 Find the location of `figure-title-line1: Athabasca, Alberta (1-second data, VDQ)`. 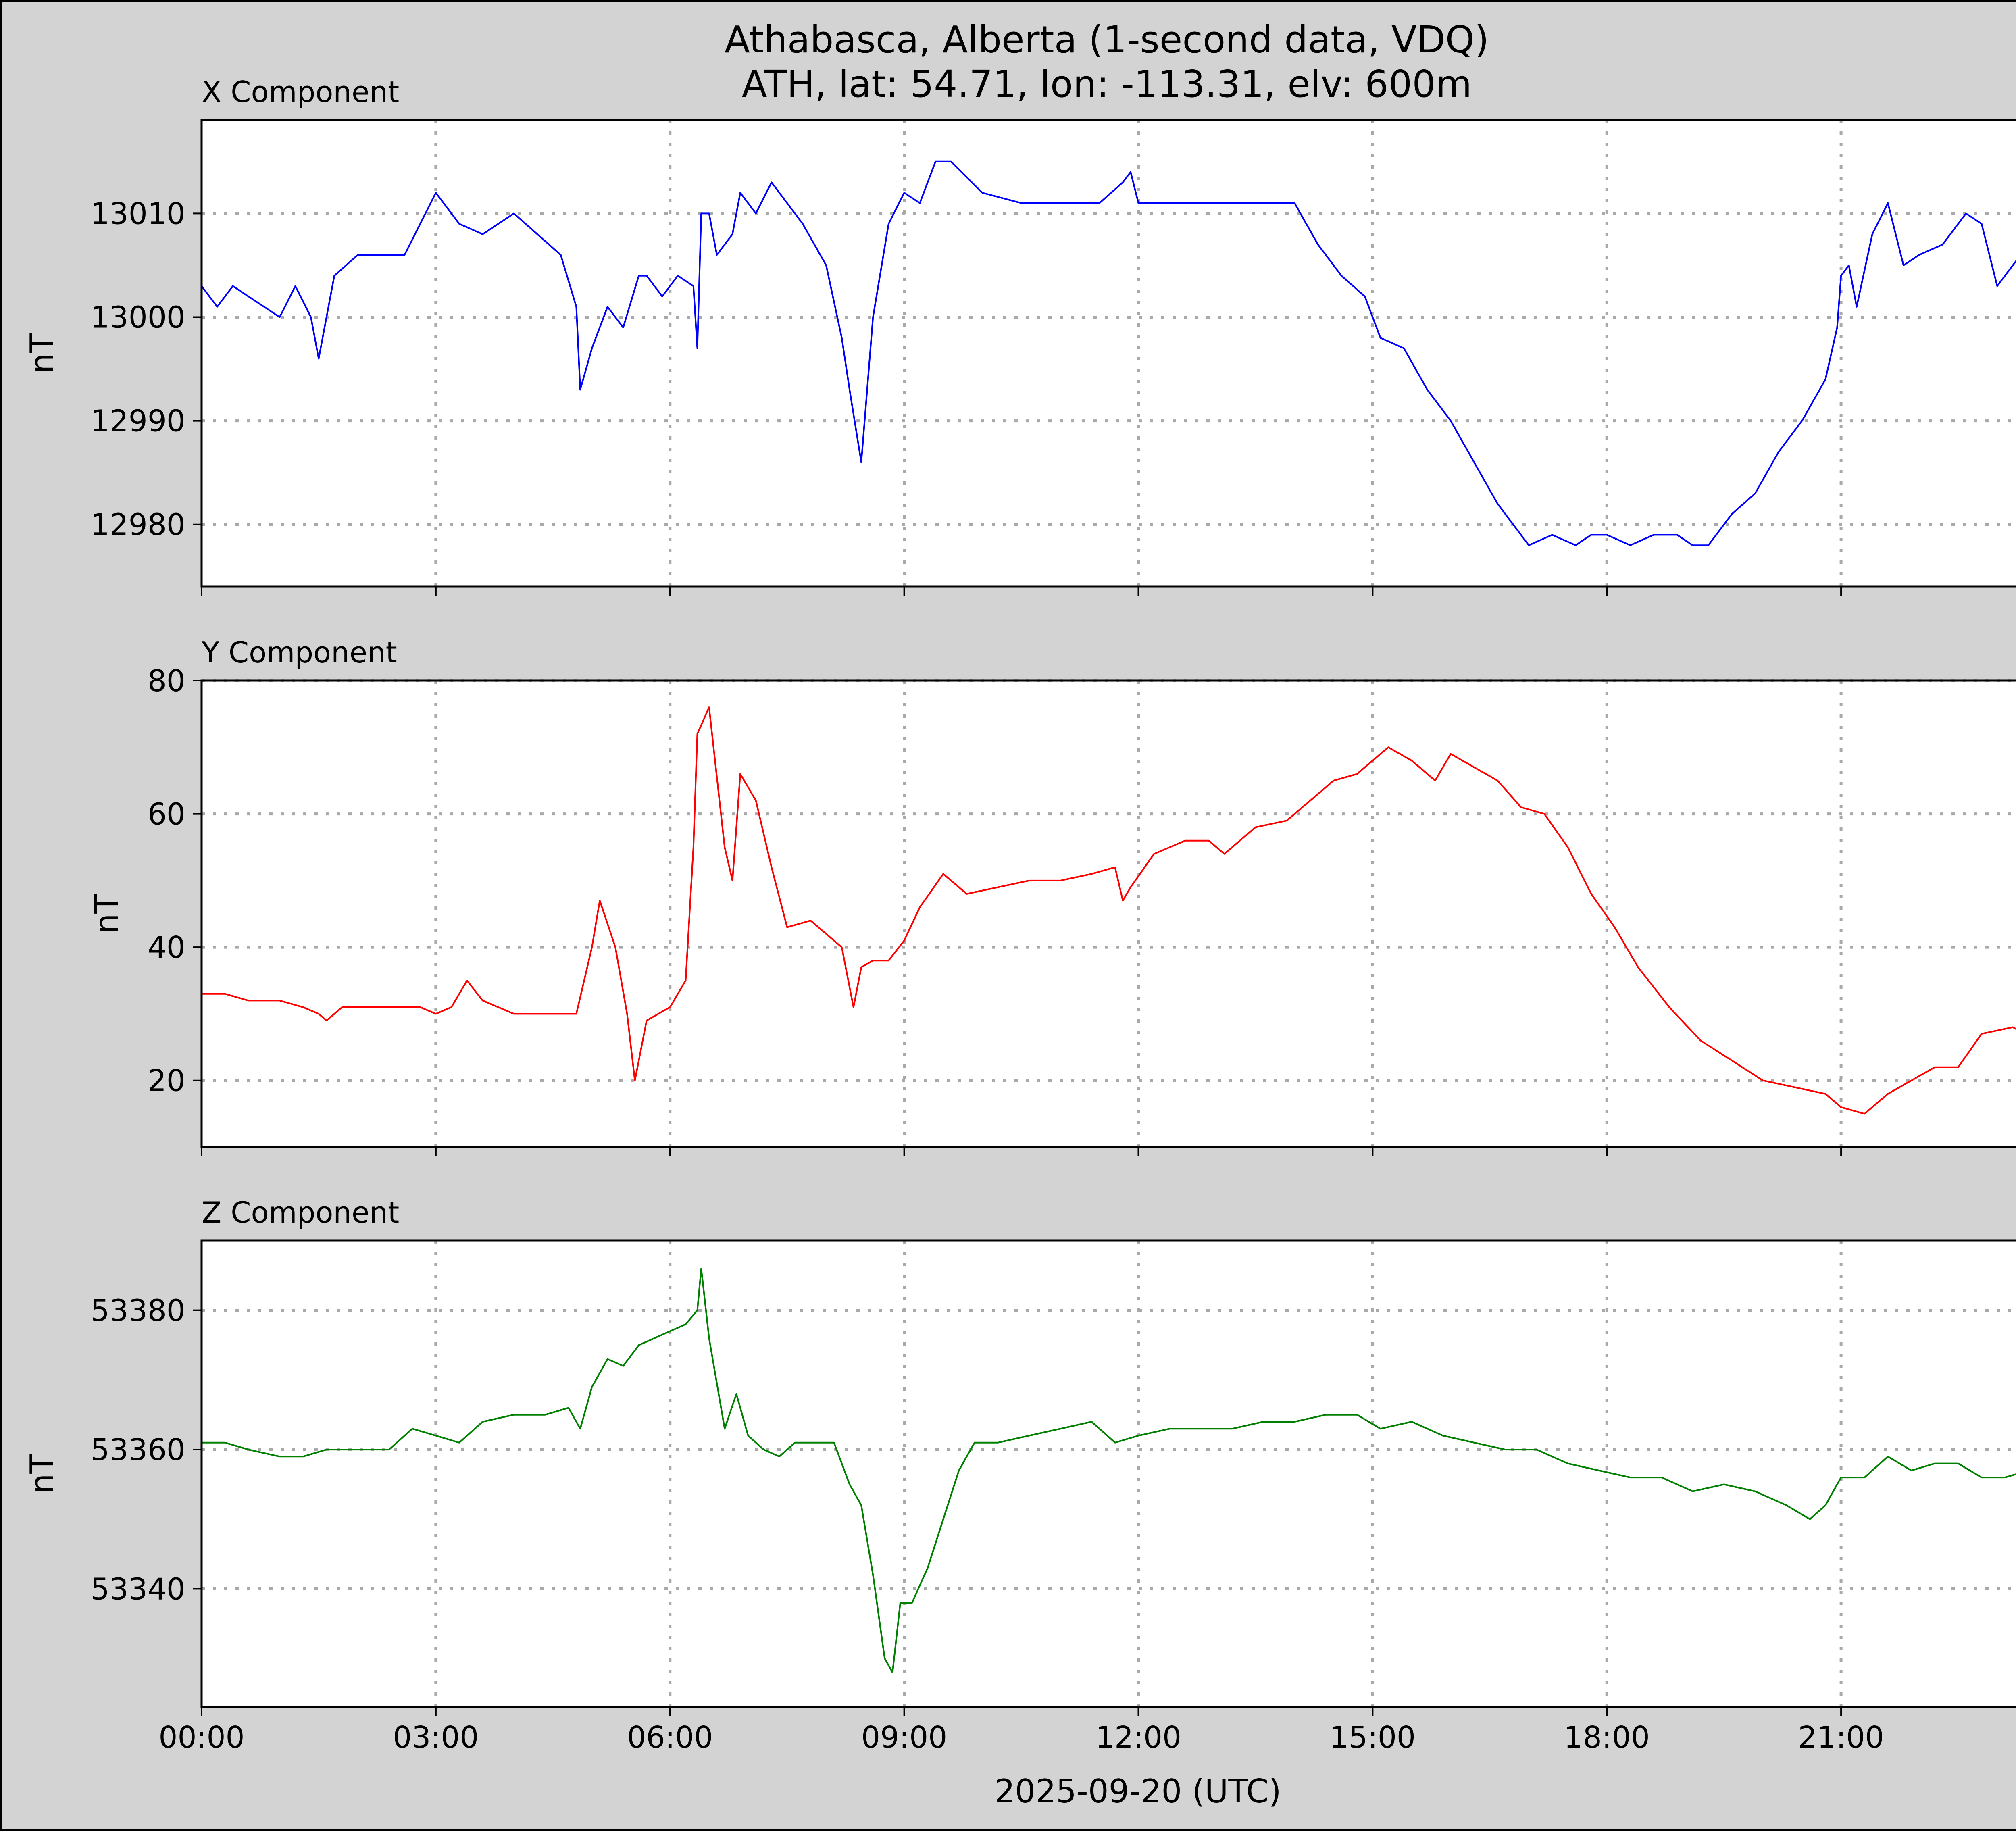

figure-title-line1: Athabasca, Alberta (1-second data, VDQ) is located at coordinates (1107, 39).